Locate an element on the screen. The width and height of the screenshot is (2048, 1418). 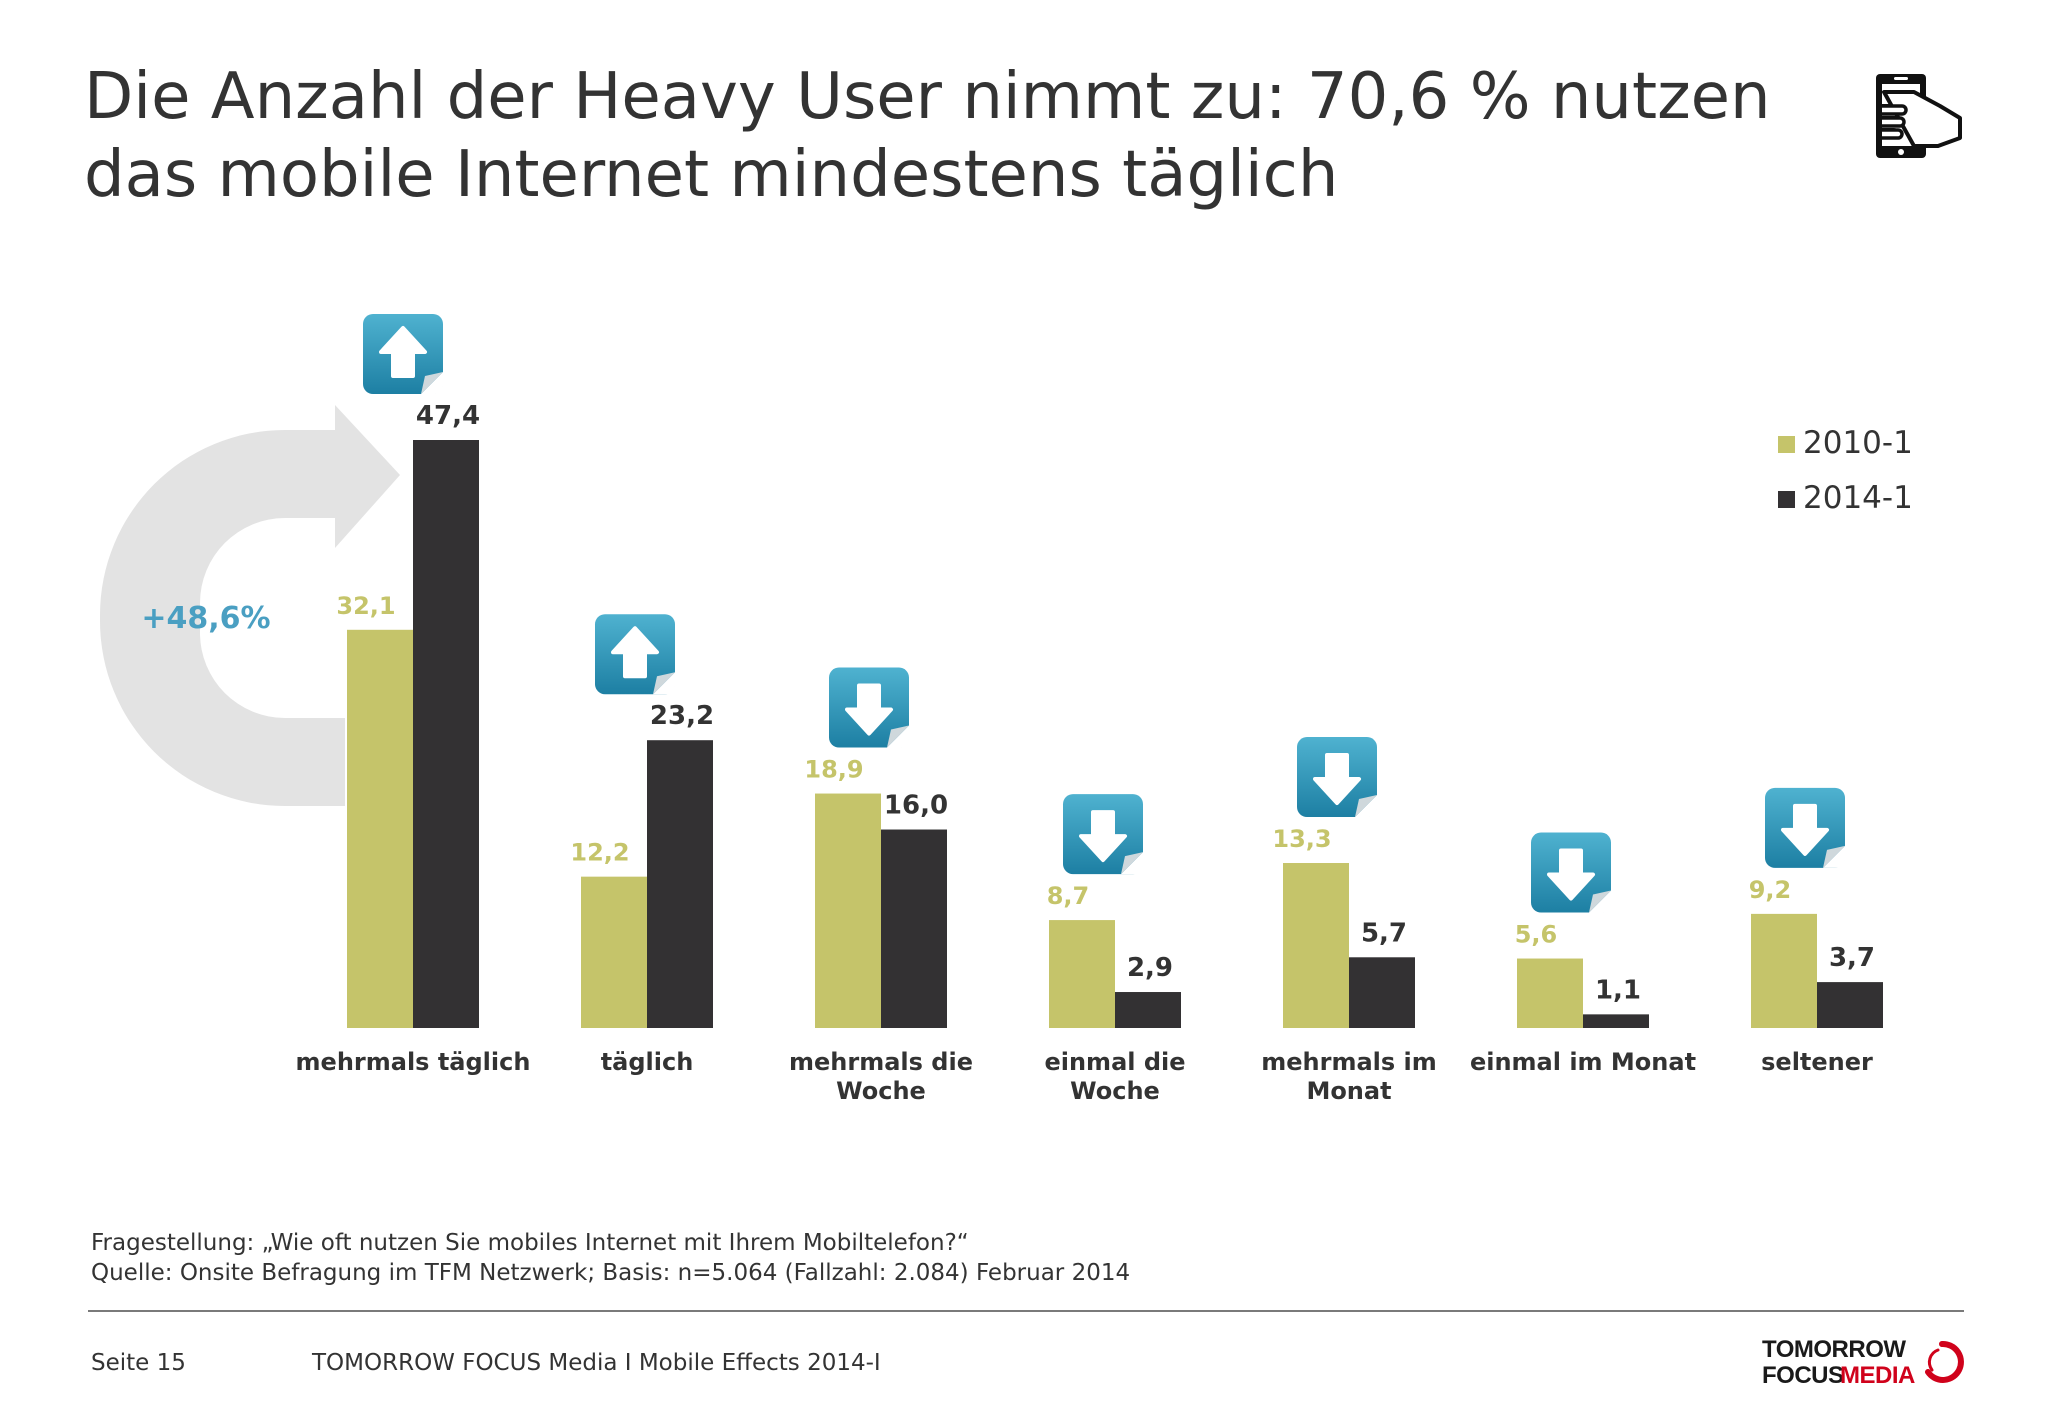
category-label: mehrmals im is located at coordinates (1349, 1062).